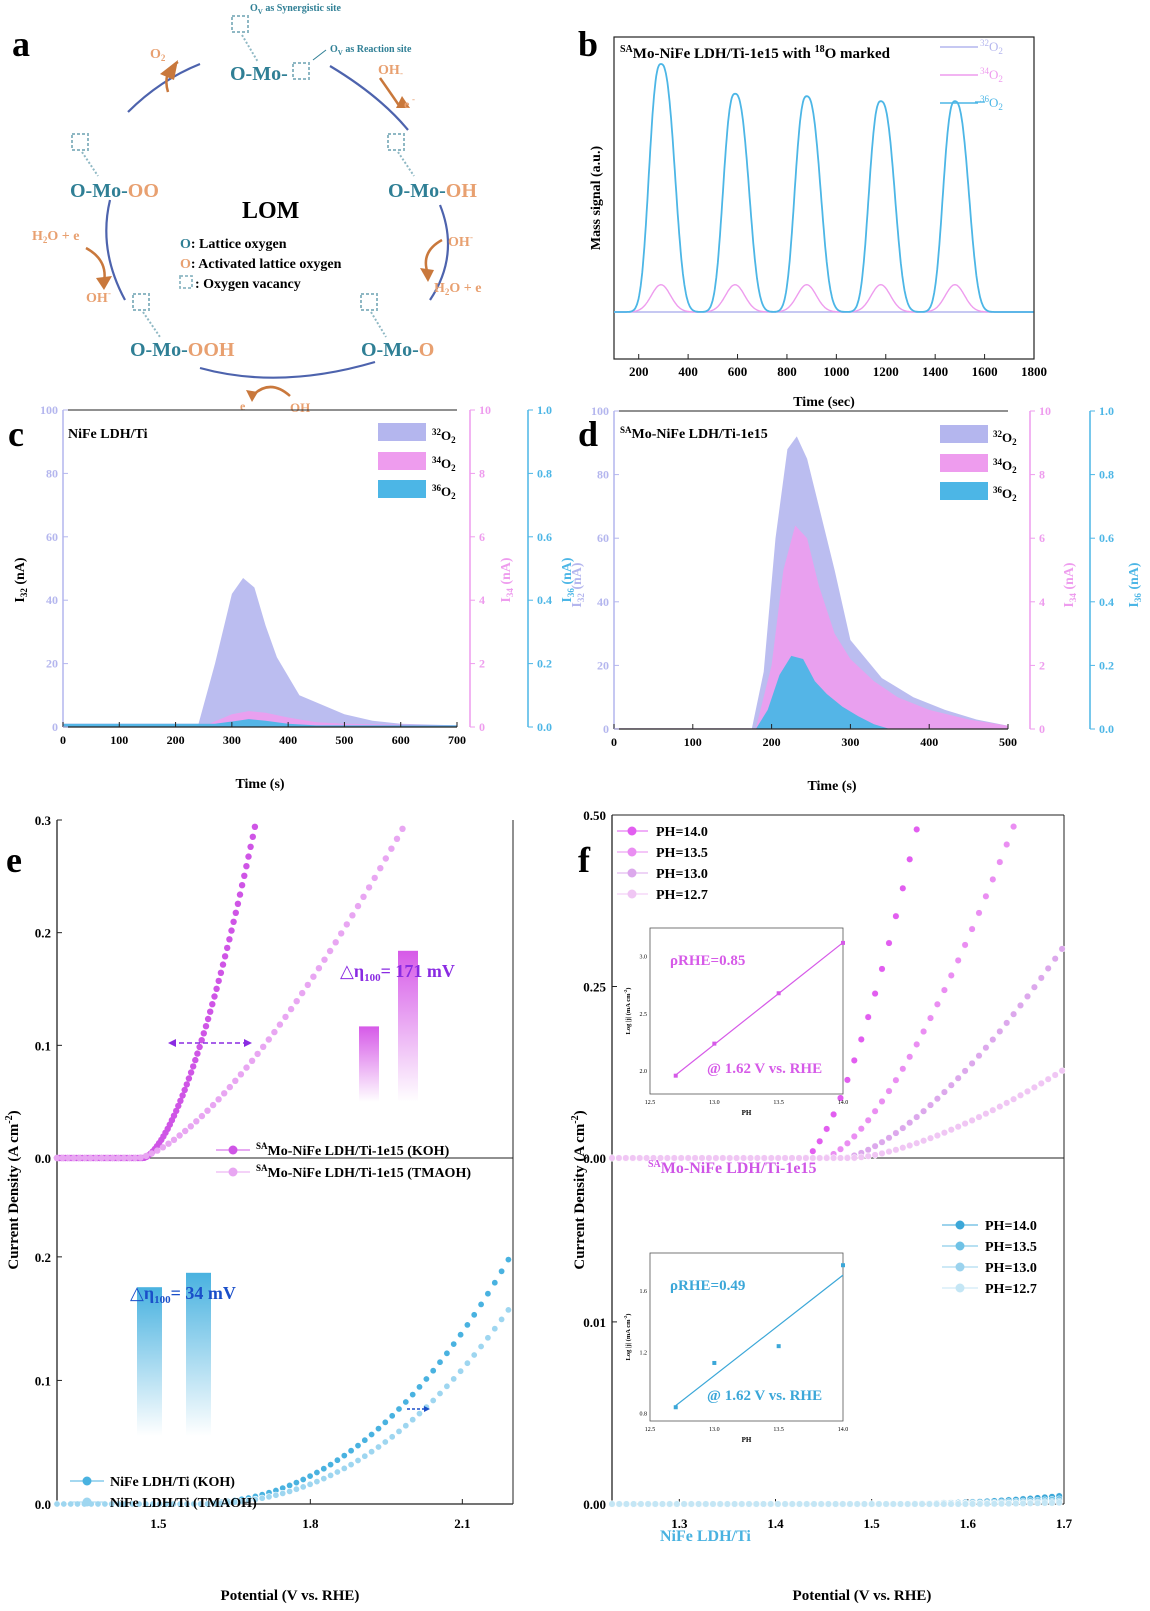  What do you see at coordinates (172, 1043) in the screenshot?
I see `e-top-arrow-head-left` at bounding box center [172, 1043].